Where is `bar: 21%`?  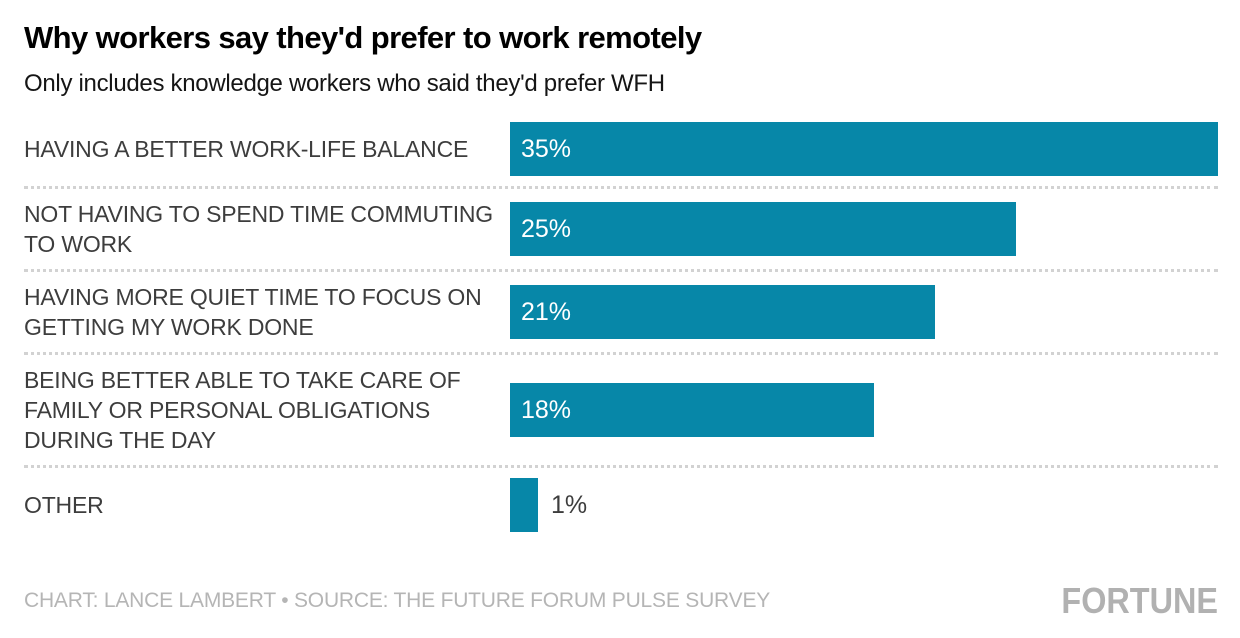
bar: 21% is located at coordinates (722, 312).